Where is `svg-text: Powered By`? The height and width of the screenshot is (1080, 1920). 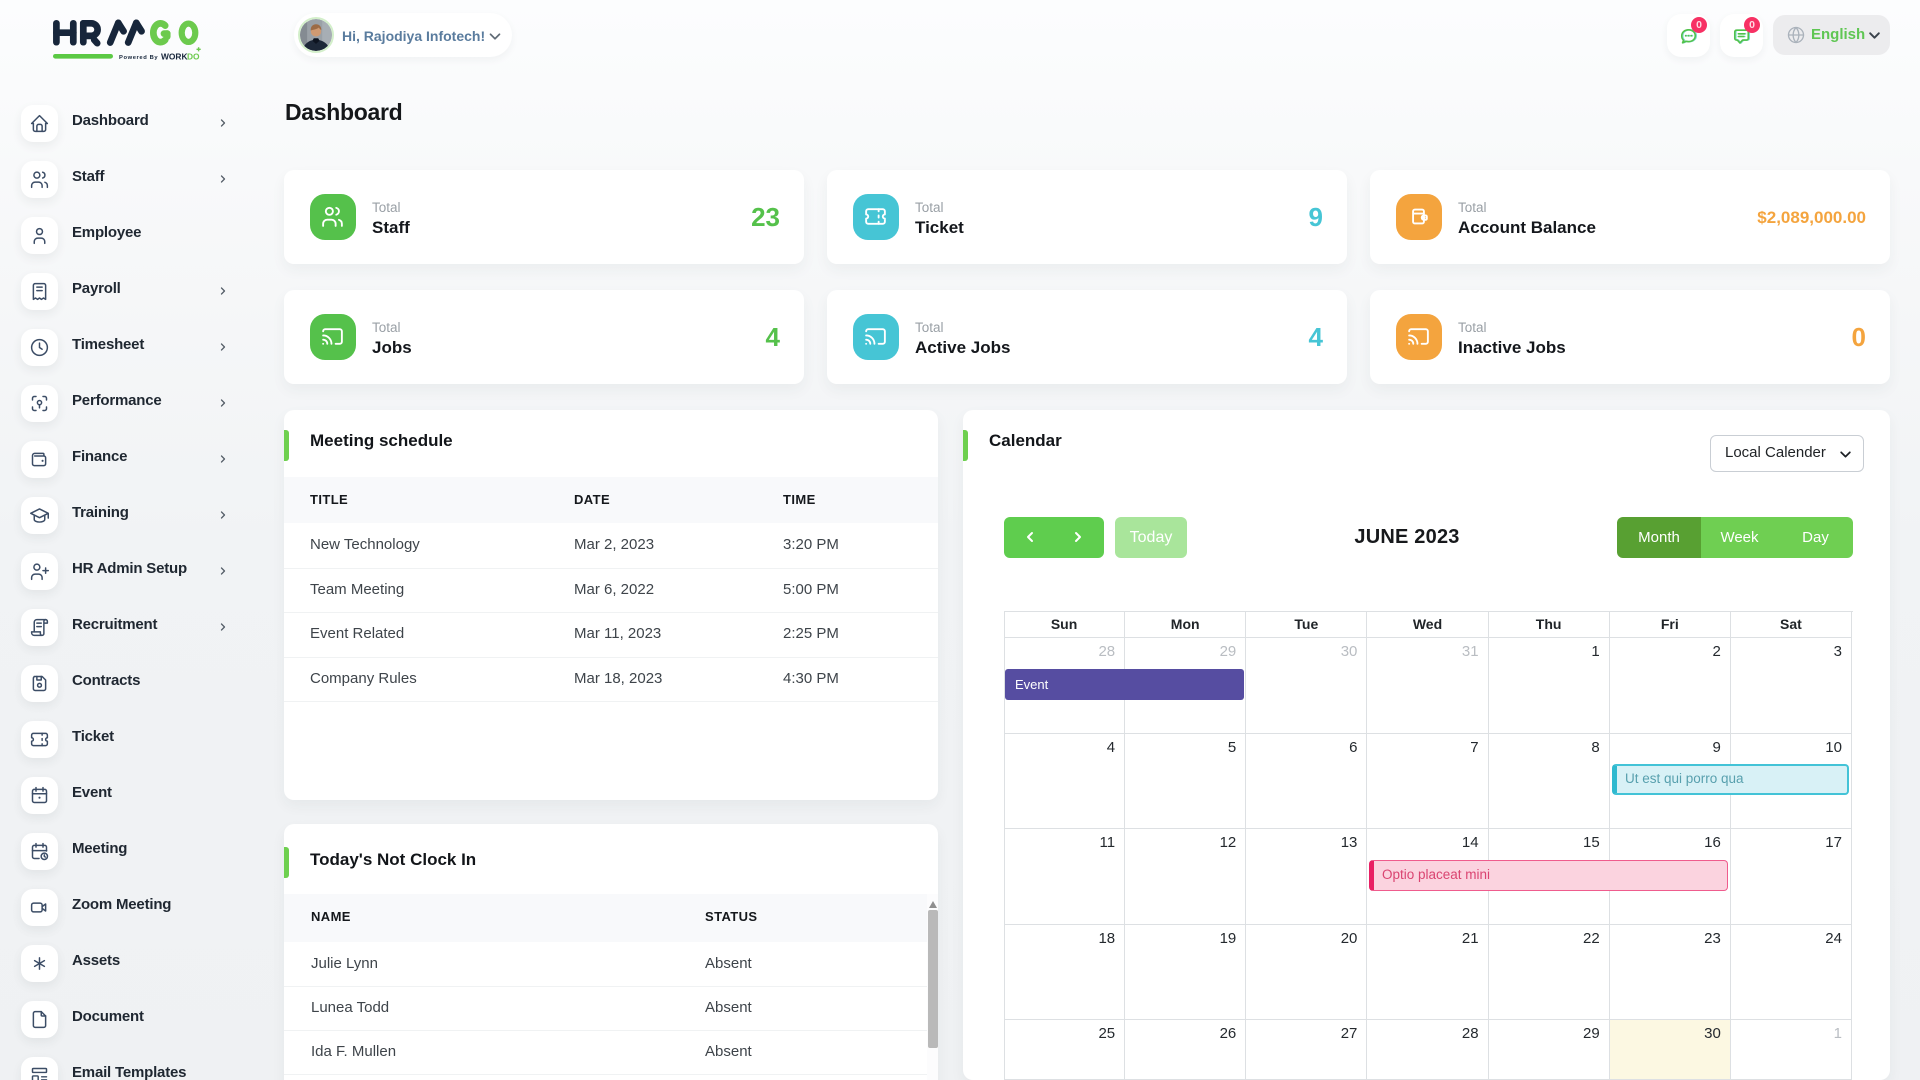 svg-text: Powered By is located at coordinates (138, 58).